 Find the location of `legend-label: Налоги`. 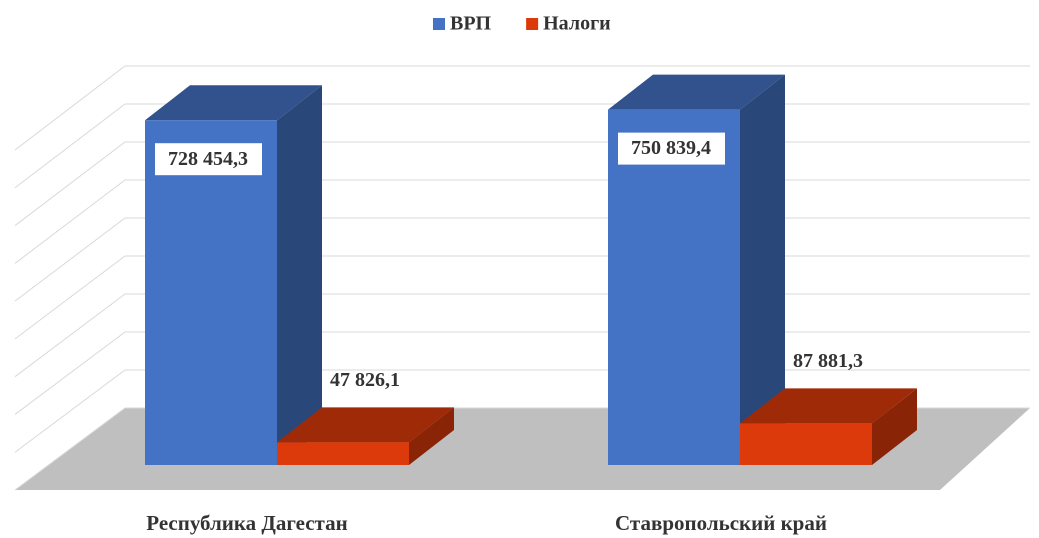

legend-label: Налоги is located at coordinates (577, 24).